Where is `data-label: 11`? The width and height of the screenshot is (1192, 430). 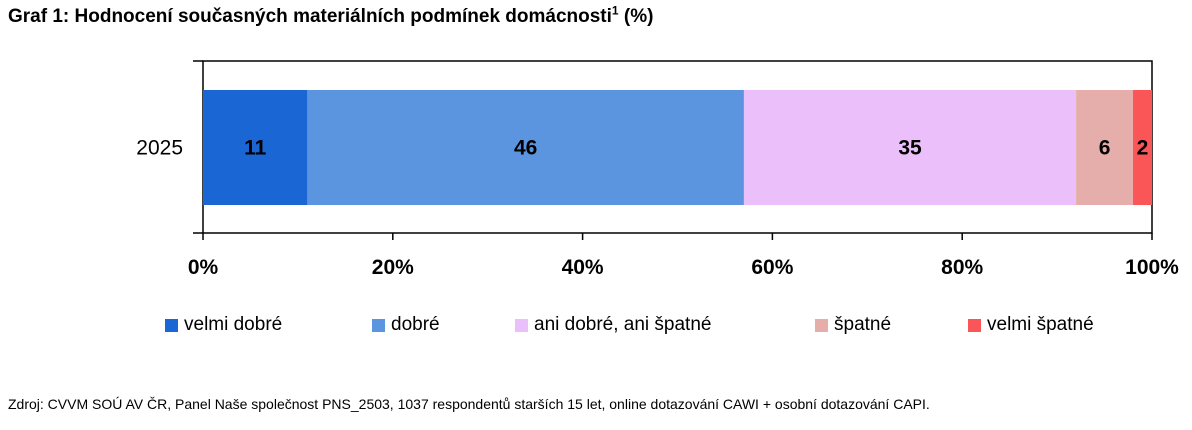
data-label: 11 is located at coordinates (255, 148).